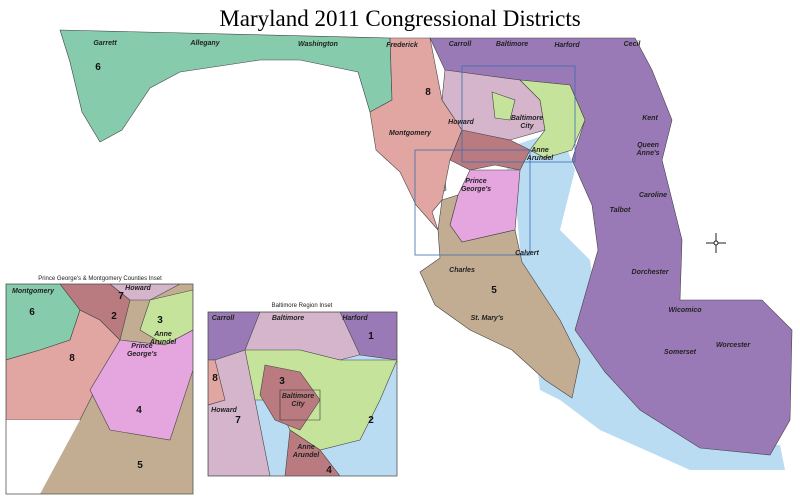  What do you see at coordinates (302, 306) in the screenshot?
I see `inset-title: Baltimore Region Inset` at bounding box center [302, 306].